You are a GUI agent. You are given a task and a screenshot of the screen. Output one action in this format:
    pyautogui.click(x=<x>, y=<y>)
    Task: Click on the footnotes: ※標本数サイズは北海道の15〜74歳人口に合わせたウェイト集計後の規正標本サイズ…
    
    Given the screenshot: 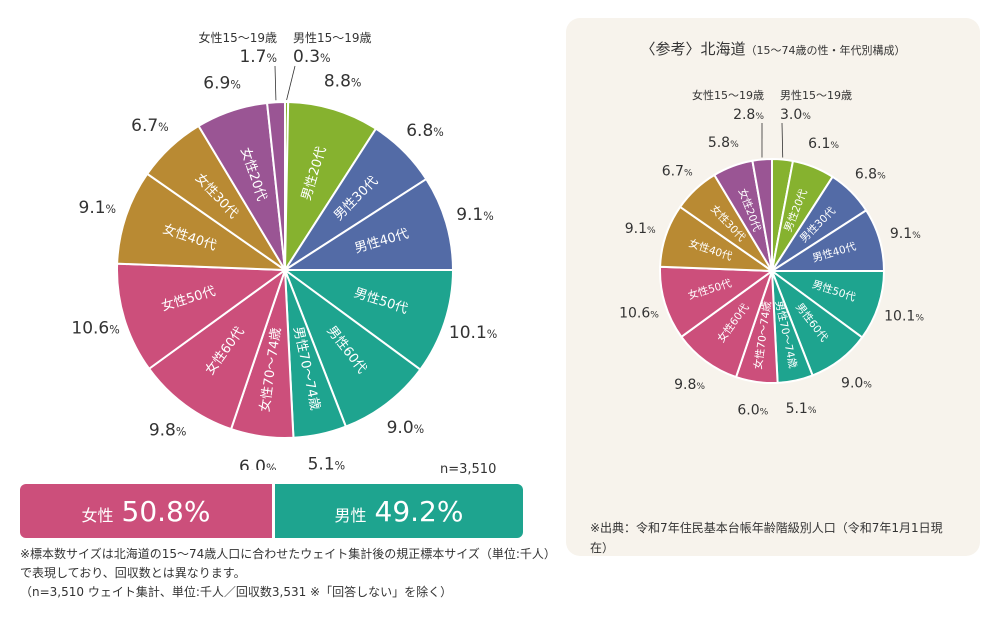 What is the action you would take?
    pyautogui.click(x=290, y=573)
    